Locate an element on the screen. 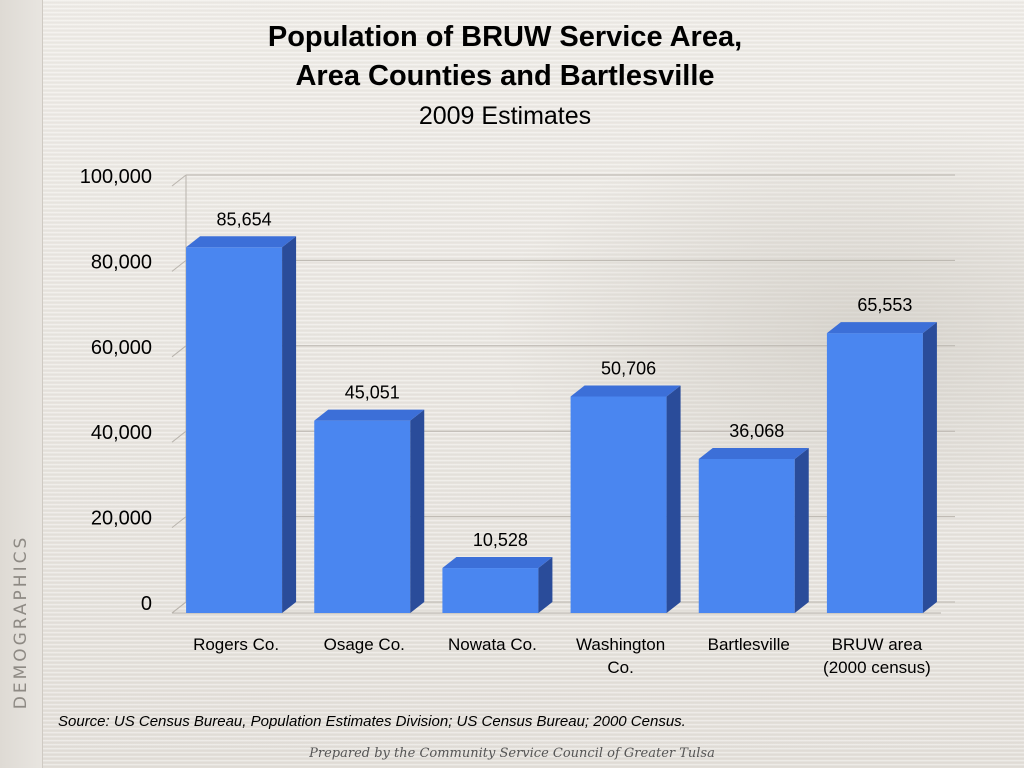  y-tick-label: 60,000 is located at coordinates (121, 348).